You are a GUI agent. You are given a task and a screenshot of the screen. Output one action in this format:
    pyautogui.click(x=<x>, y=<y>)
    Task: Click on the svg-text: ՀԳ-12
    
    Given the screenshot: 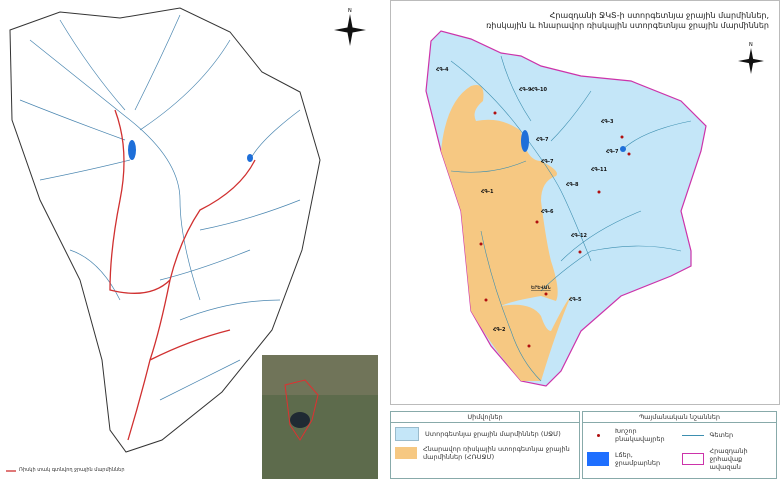 What is the action you would take?
    pyautogui.click(x=579, y=236)
    